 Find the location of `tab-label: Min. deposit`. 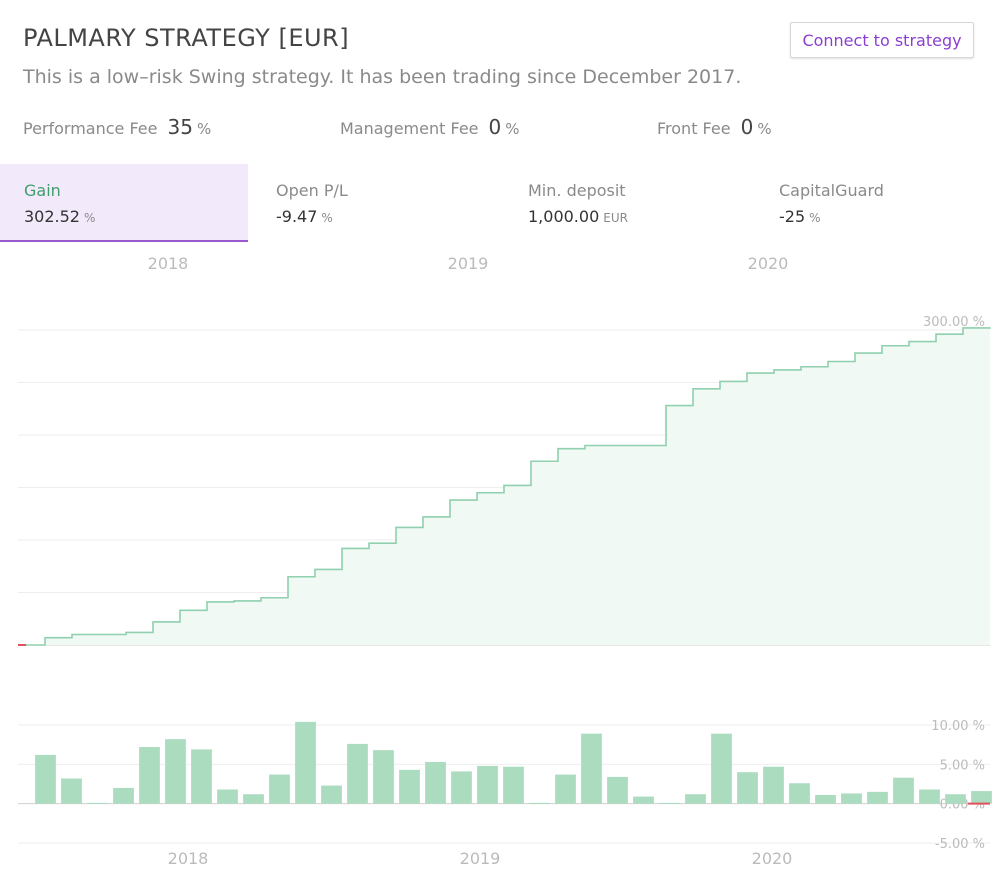

tab-label: Min. deposit is located at coordinates (577, 190).